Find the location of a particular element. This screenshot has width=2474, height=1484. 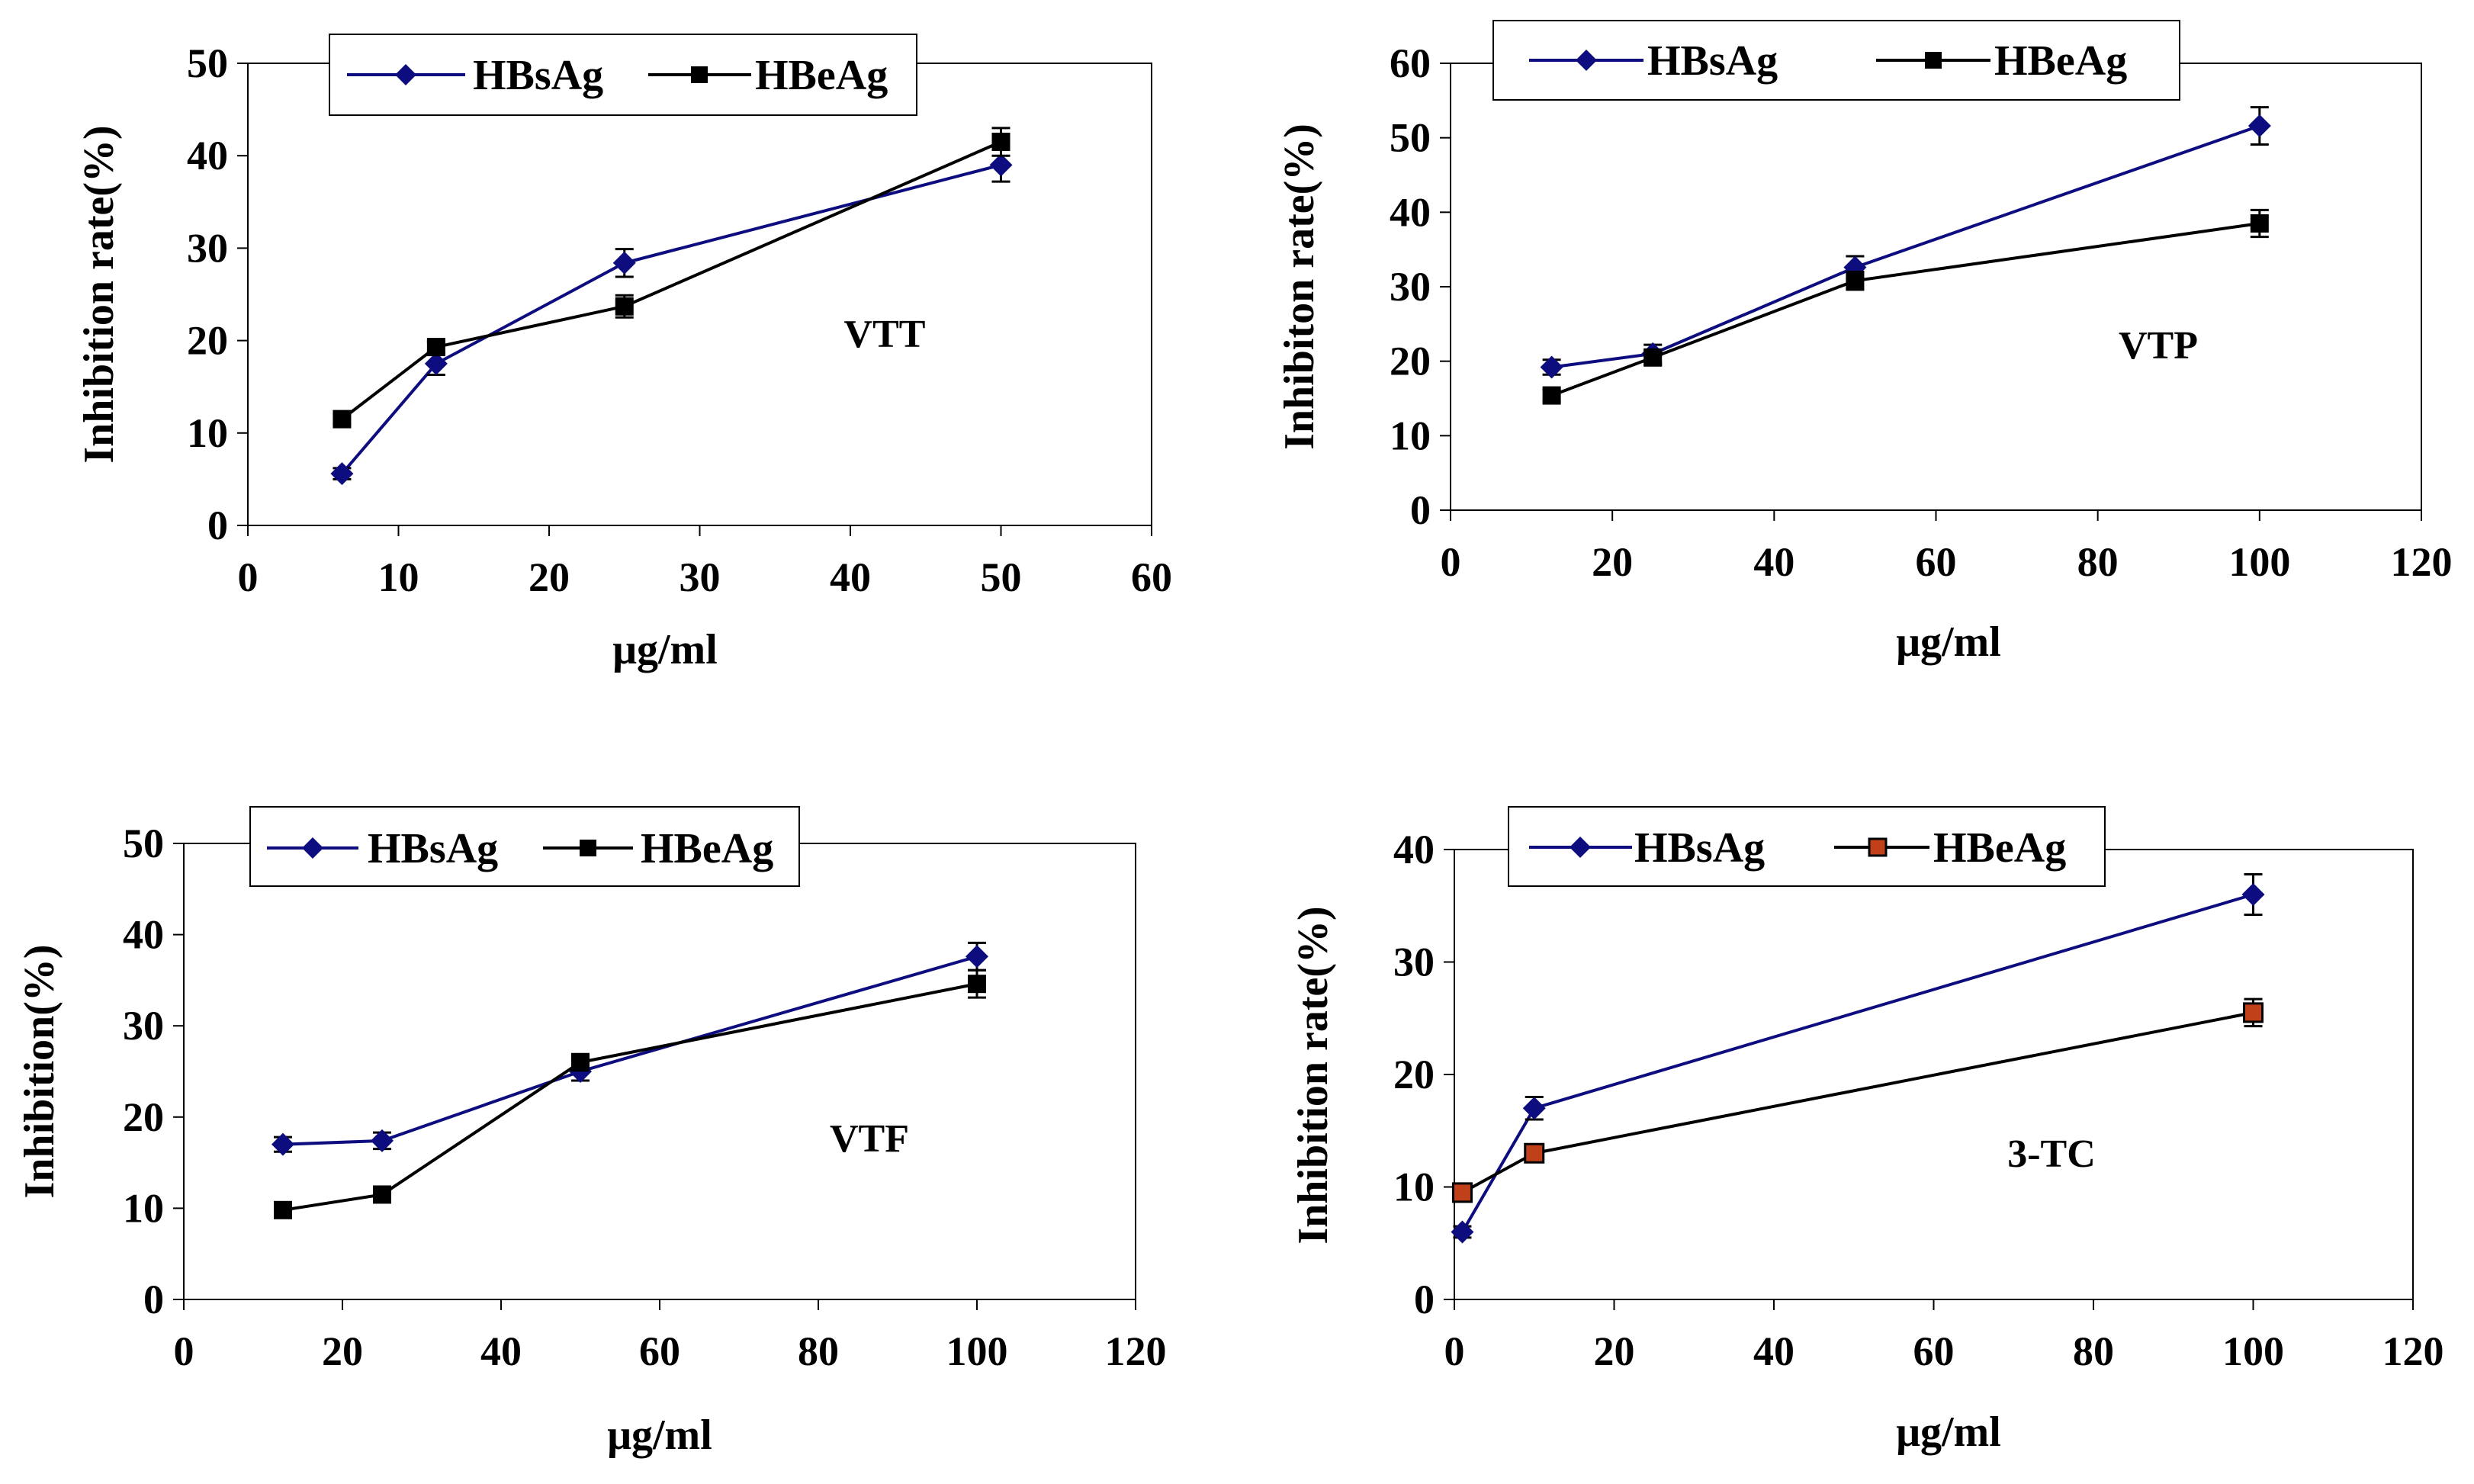

x-tick-label: 10 is located at coordinates (398, 577).